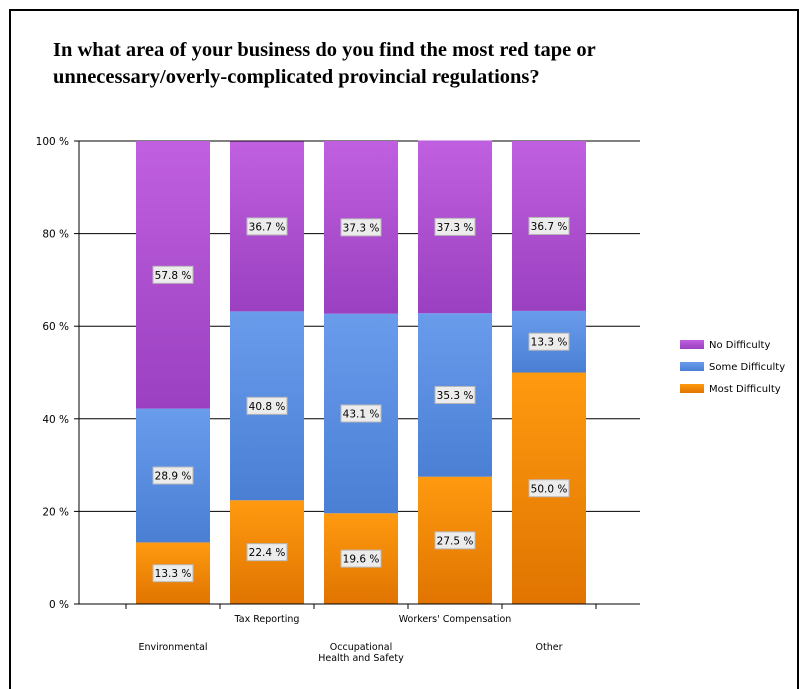 This screenshot has height=689, width=811. I want to click on x-category-label: Tax Reporting, so click(267, 619).